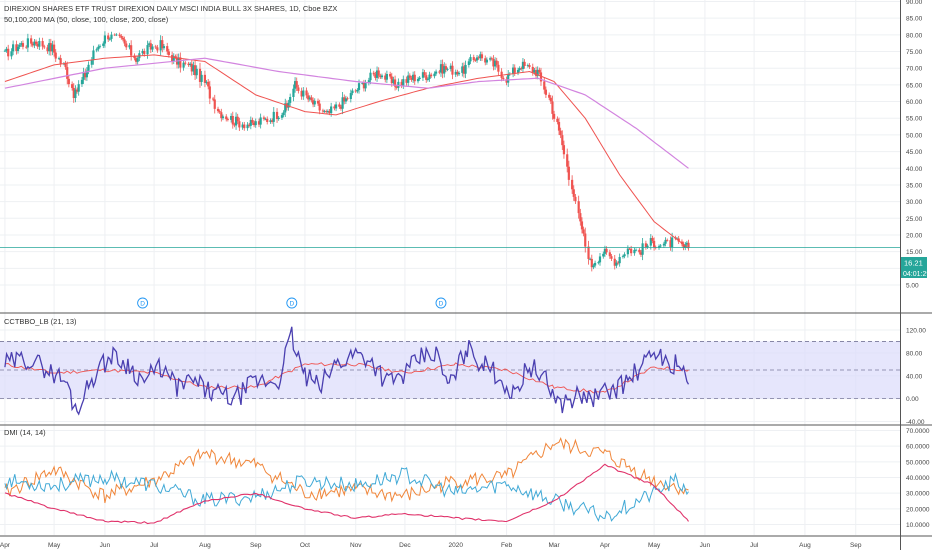 Image resolution: width=932 pixels, height=555 pixels. I want to click on current-price-value: 16.21, so click(913, 263).